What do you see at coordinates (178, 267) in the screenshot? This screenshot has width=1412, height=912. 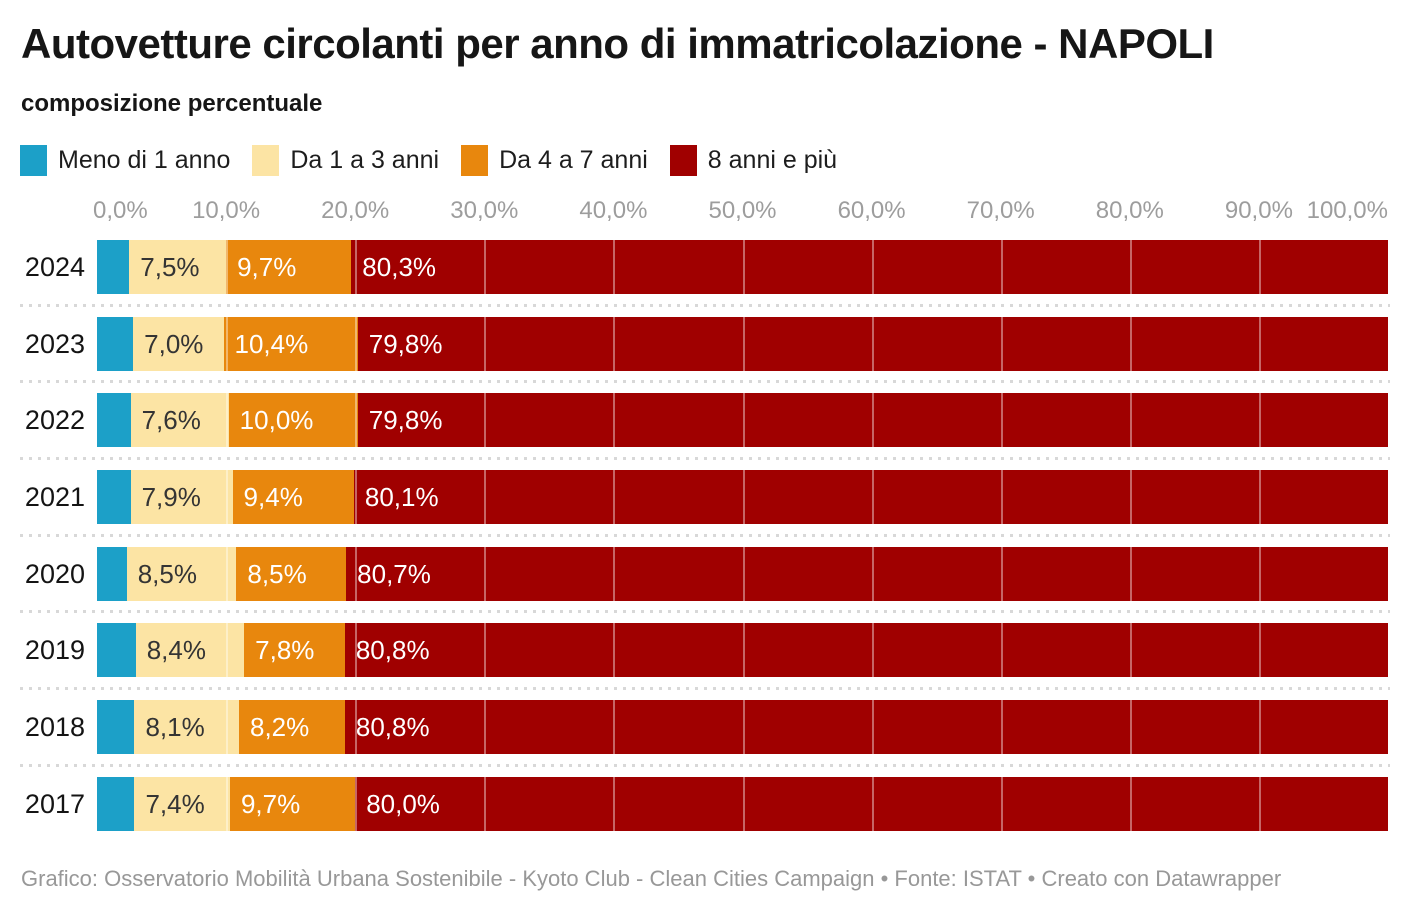 I see `bar-segment-da-1-a-3-anni: 7,5%` at bounding box center [178, 267].